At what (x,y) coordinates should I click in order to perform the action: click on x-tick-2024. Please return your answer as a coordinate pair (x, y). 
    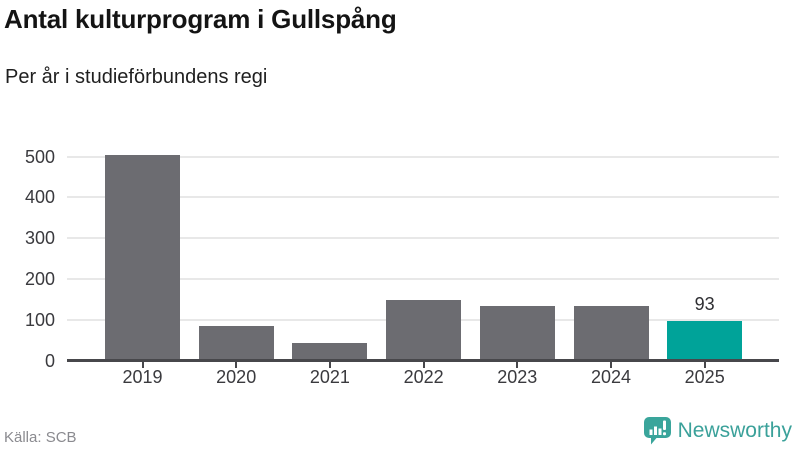
    Looking at the image, I should click on (611, 365).